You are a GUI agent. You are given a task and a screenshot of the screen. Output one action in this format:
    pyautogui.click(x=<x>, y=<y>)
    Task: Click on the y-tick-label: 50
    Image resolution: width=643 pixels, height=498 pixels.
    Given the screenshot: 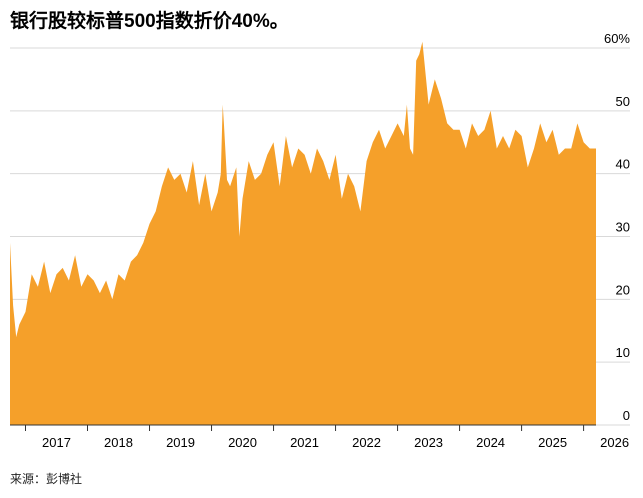 What is the action you would take?
    pyautogui.click(x=623, y=101)
    